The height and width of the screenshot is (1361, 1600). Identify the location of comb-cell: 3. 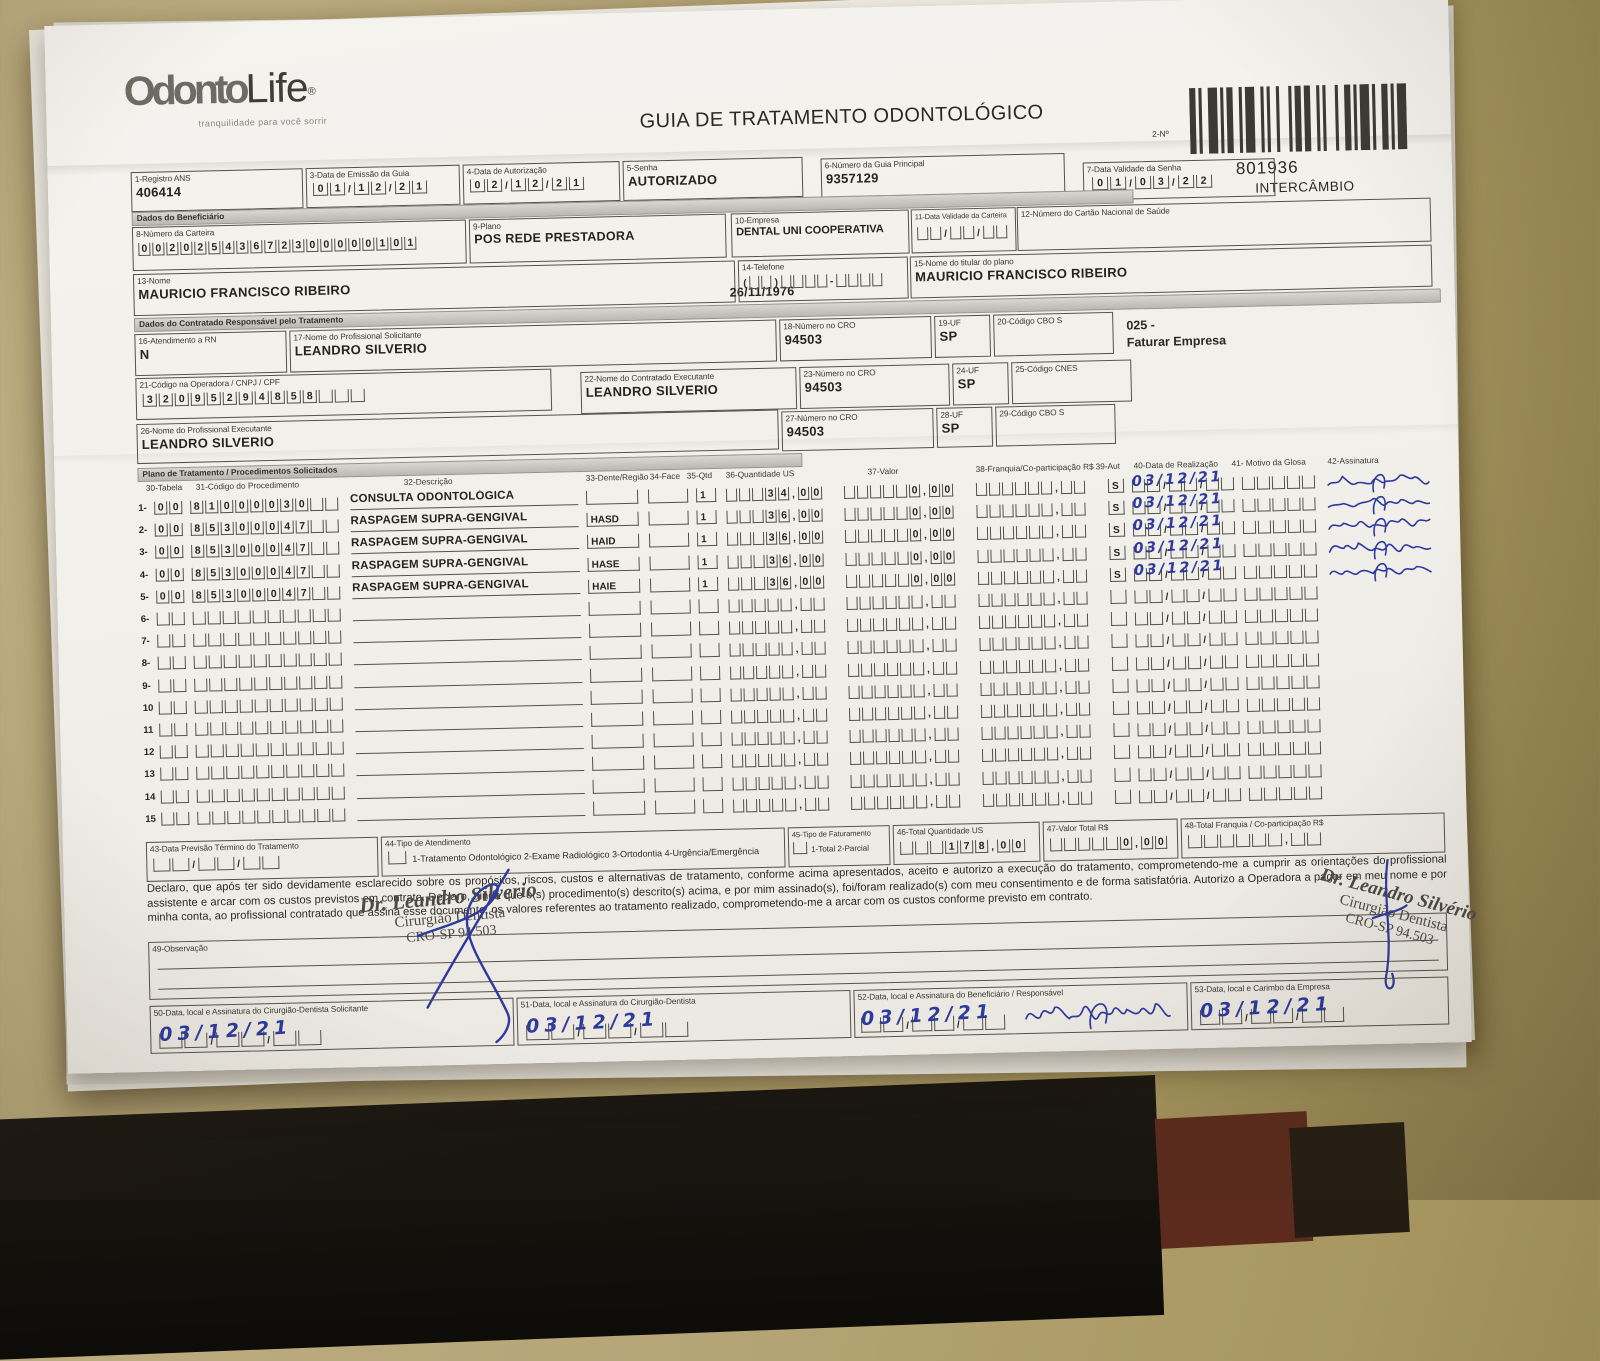
(228, 551).